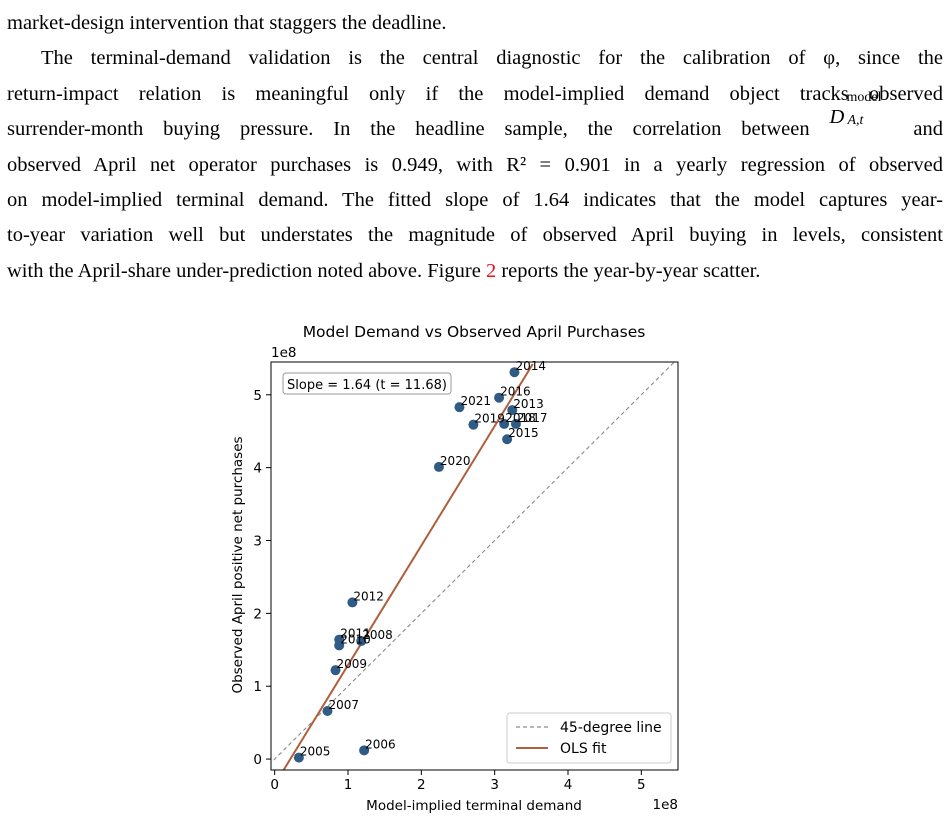 The height and width of the screenshot is (820, 949). I want to click on legend-box, so click(589, 738).